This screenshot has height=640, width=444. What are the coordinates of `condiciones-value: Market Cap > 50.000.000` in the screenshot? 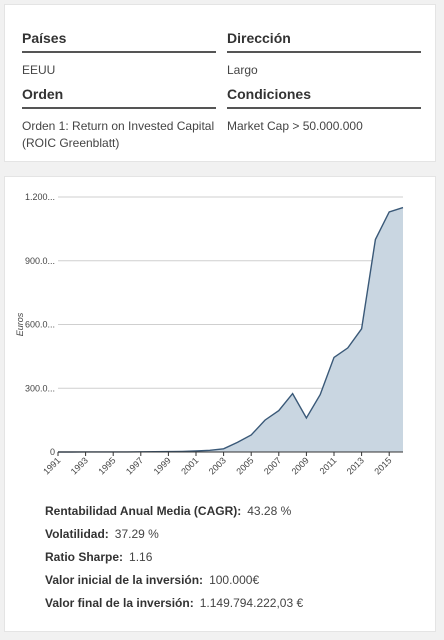 It's located at (295, 126).